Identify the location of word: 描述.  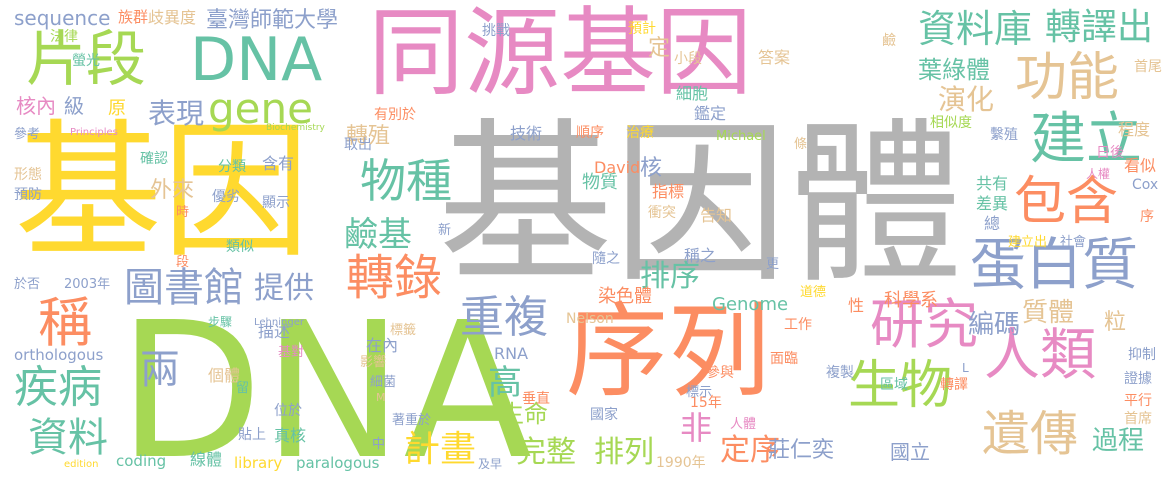
(274, 331).